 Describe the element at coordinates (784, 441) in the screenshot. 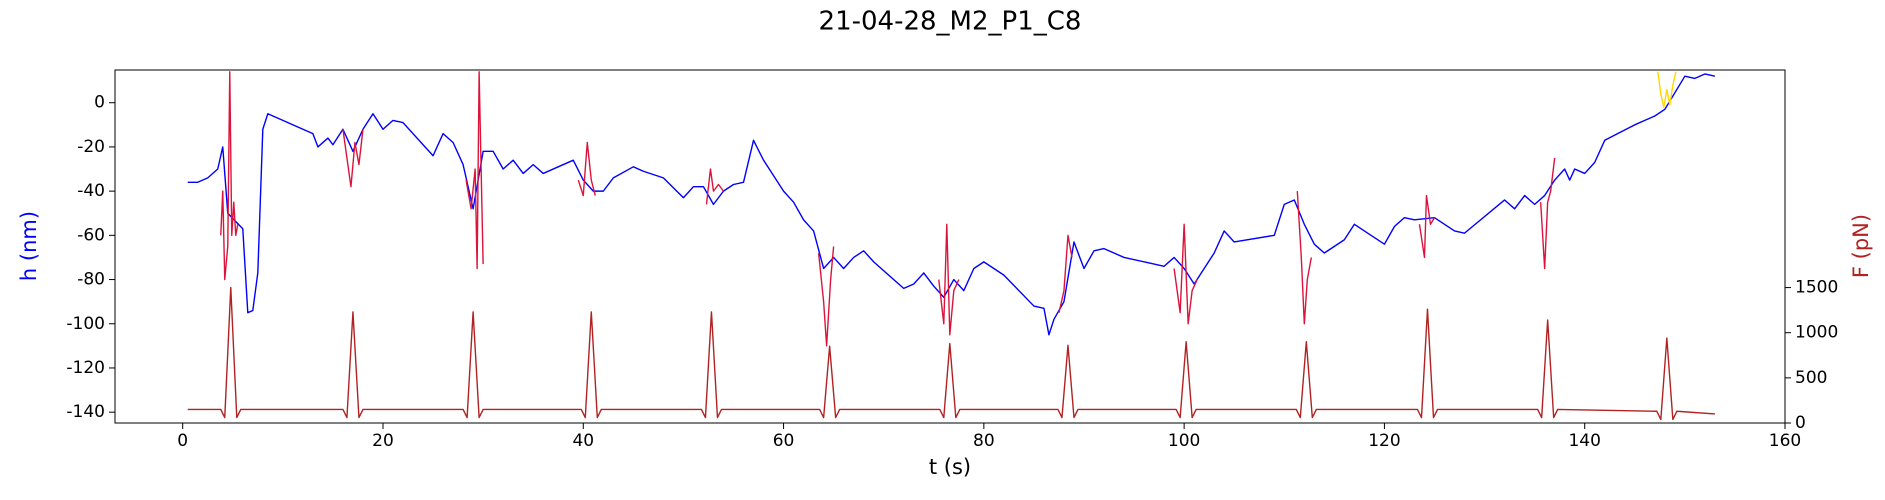

I see `x-tick-label: 60` at that location.